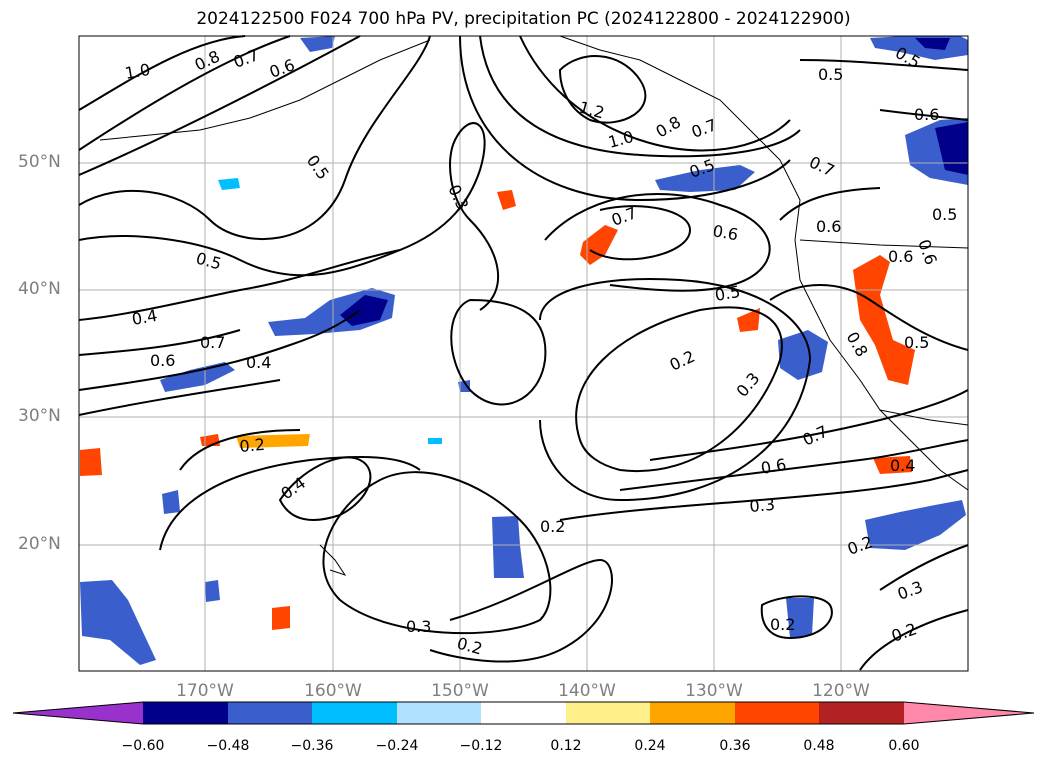 This screenshot has width=1047, height=765. What do you see at coordinates (714, 691) in the screenshot?
I see `lon-label: 130°W` at bounding box center [714, 691].